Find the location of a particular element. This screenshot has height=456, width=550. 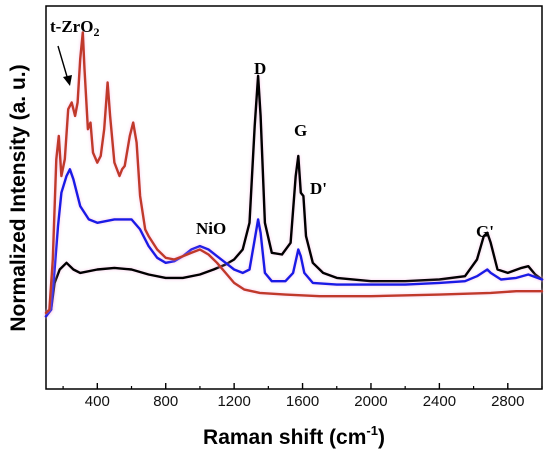

x-axis-title-sup: -1 is located at coordinates (372, 430).